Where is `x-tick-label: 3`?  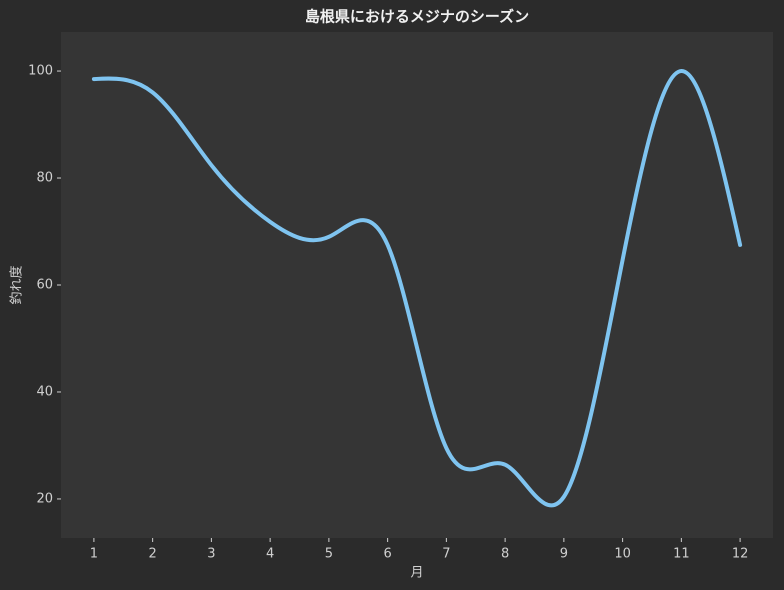
x-tick-label: 3 is located at coordinates (211, 554).